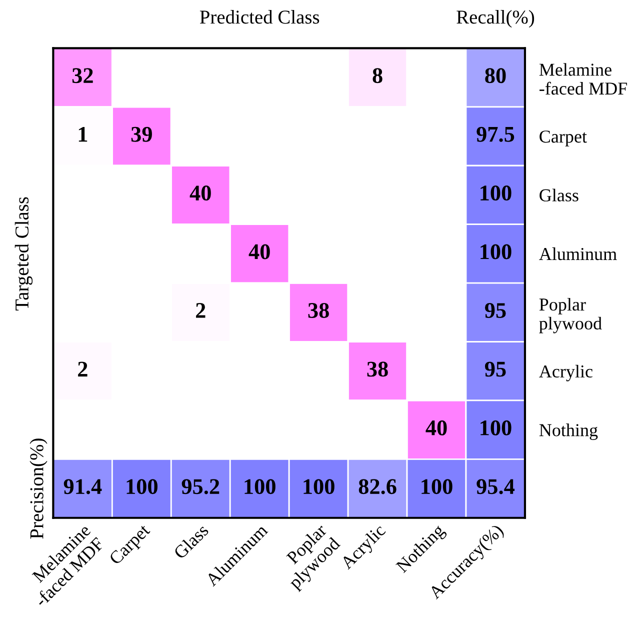 The height and width of the screenshot is (618, 641). What do you see at coordinates (83, 134) in the screenshot?
I see `data-label: 1` at bounding box center [83, 134].